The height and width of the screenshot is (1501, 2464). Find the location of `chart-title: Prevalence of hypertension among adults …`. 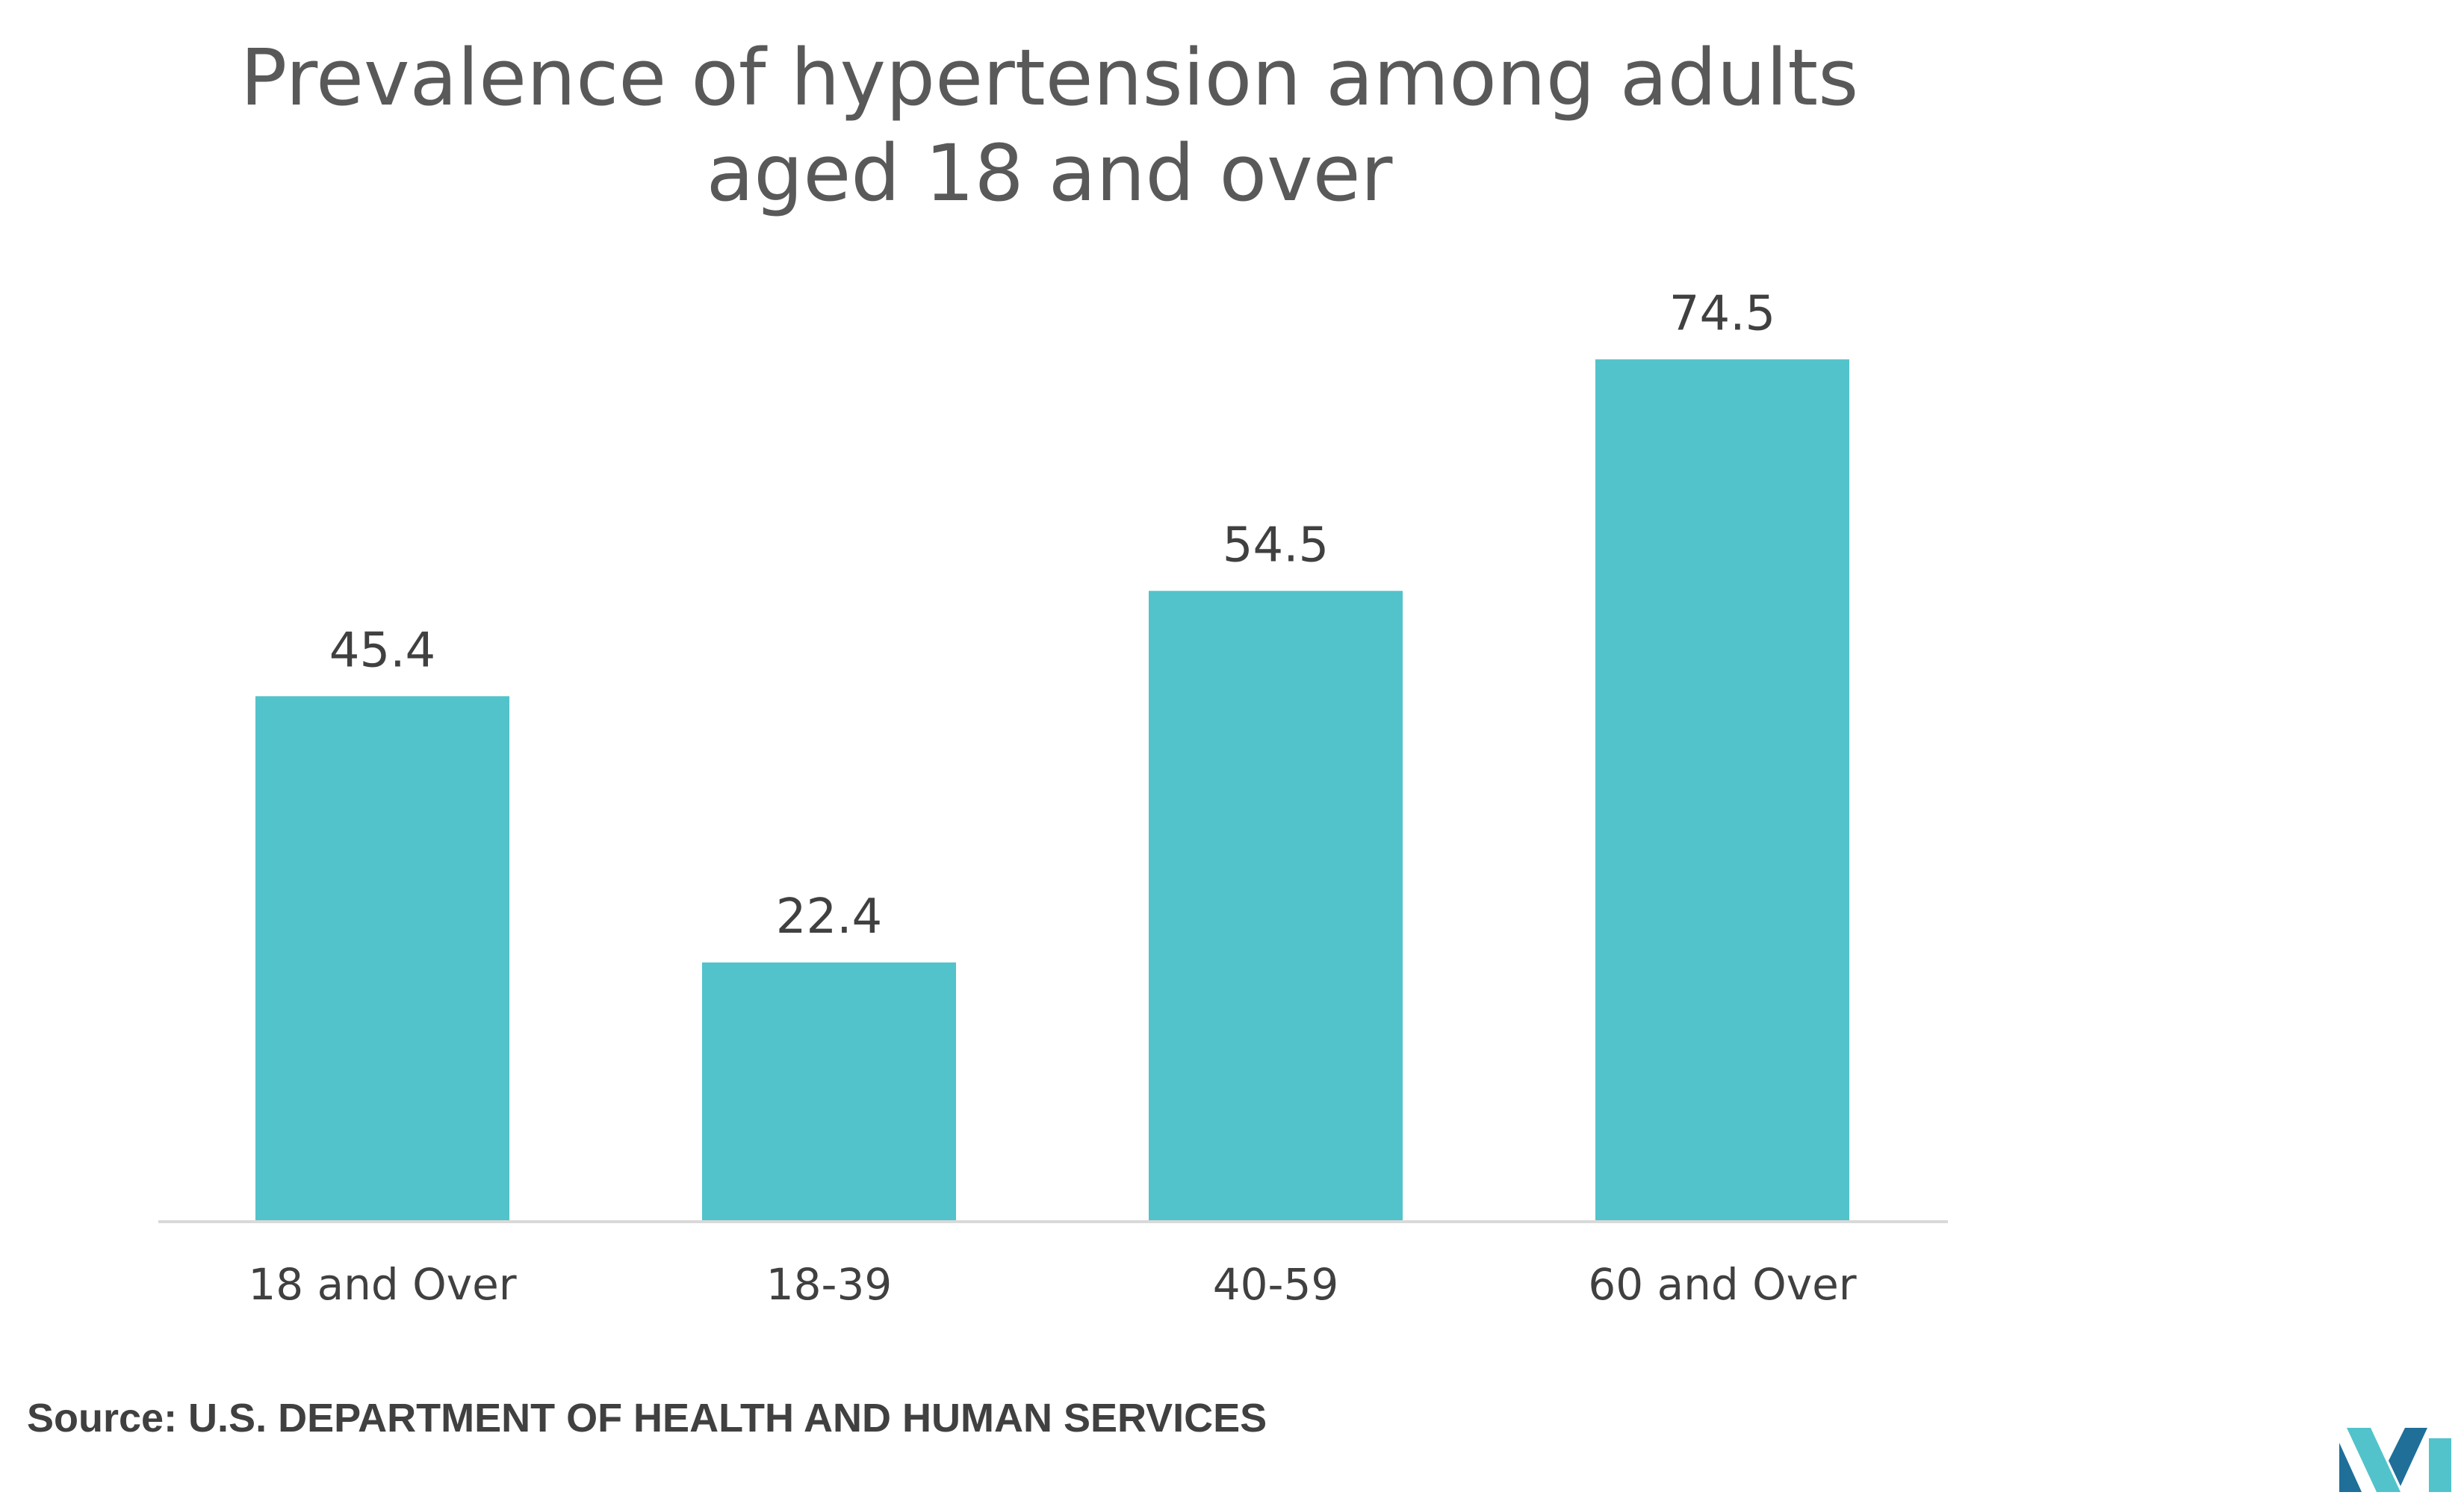

chart-title: Prevalence of hypertension among adults … is located at coordinates (1049, 125).